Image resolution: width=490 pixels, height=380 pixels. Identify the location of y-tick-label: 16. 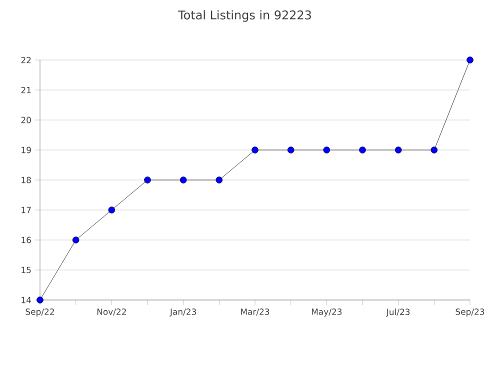
(26, 240).